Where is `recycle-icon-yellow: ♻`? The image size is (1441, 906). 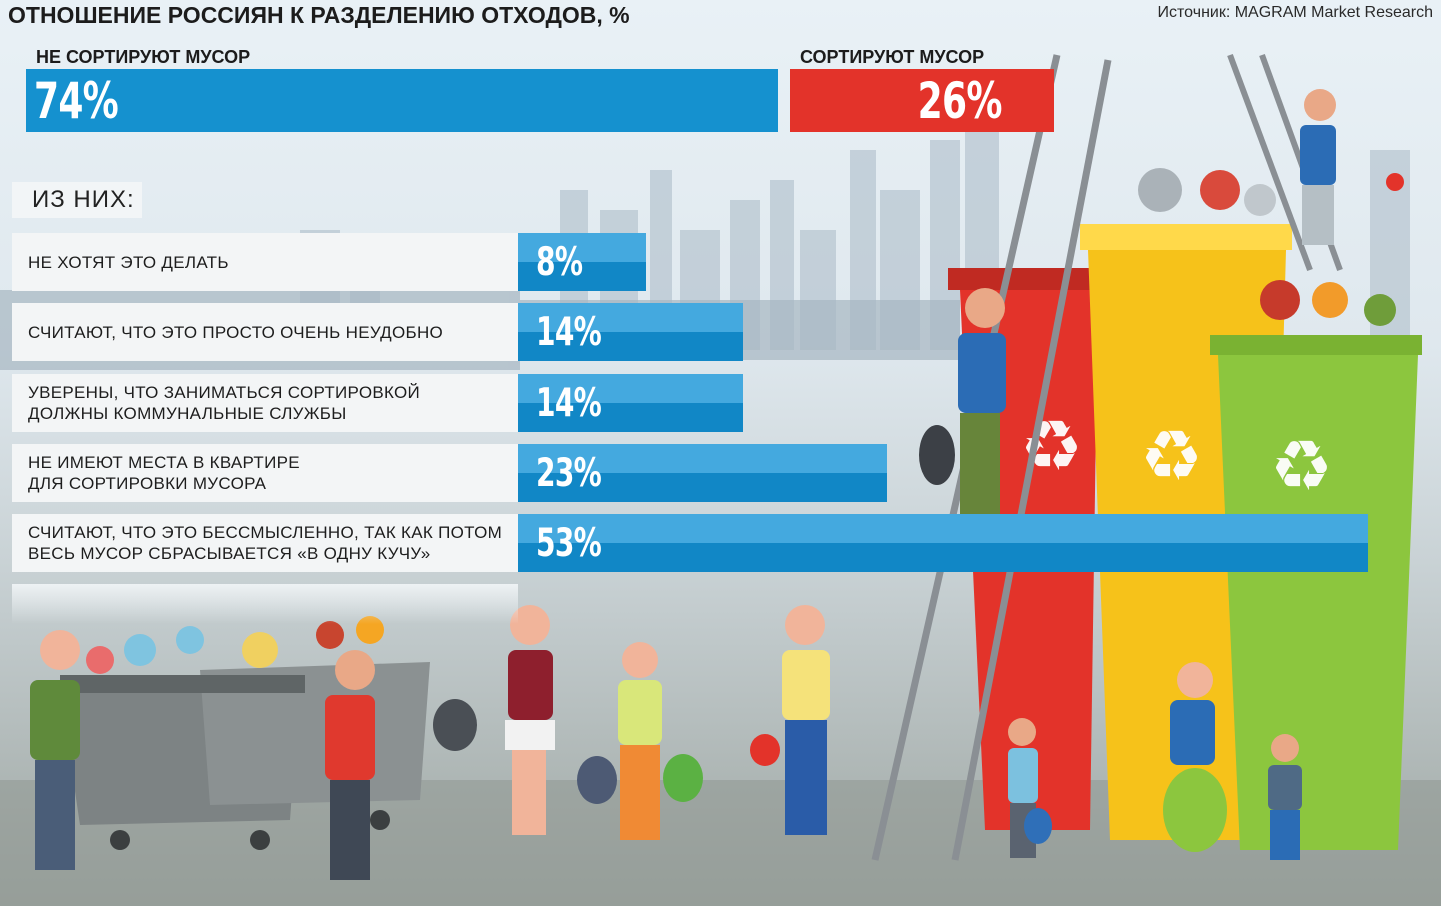 recycle-icon-yellow: ♻ is located at coordinates (1171, 456).